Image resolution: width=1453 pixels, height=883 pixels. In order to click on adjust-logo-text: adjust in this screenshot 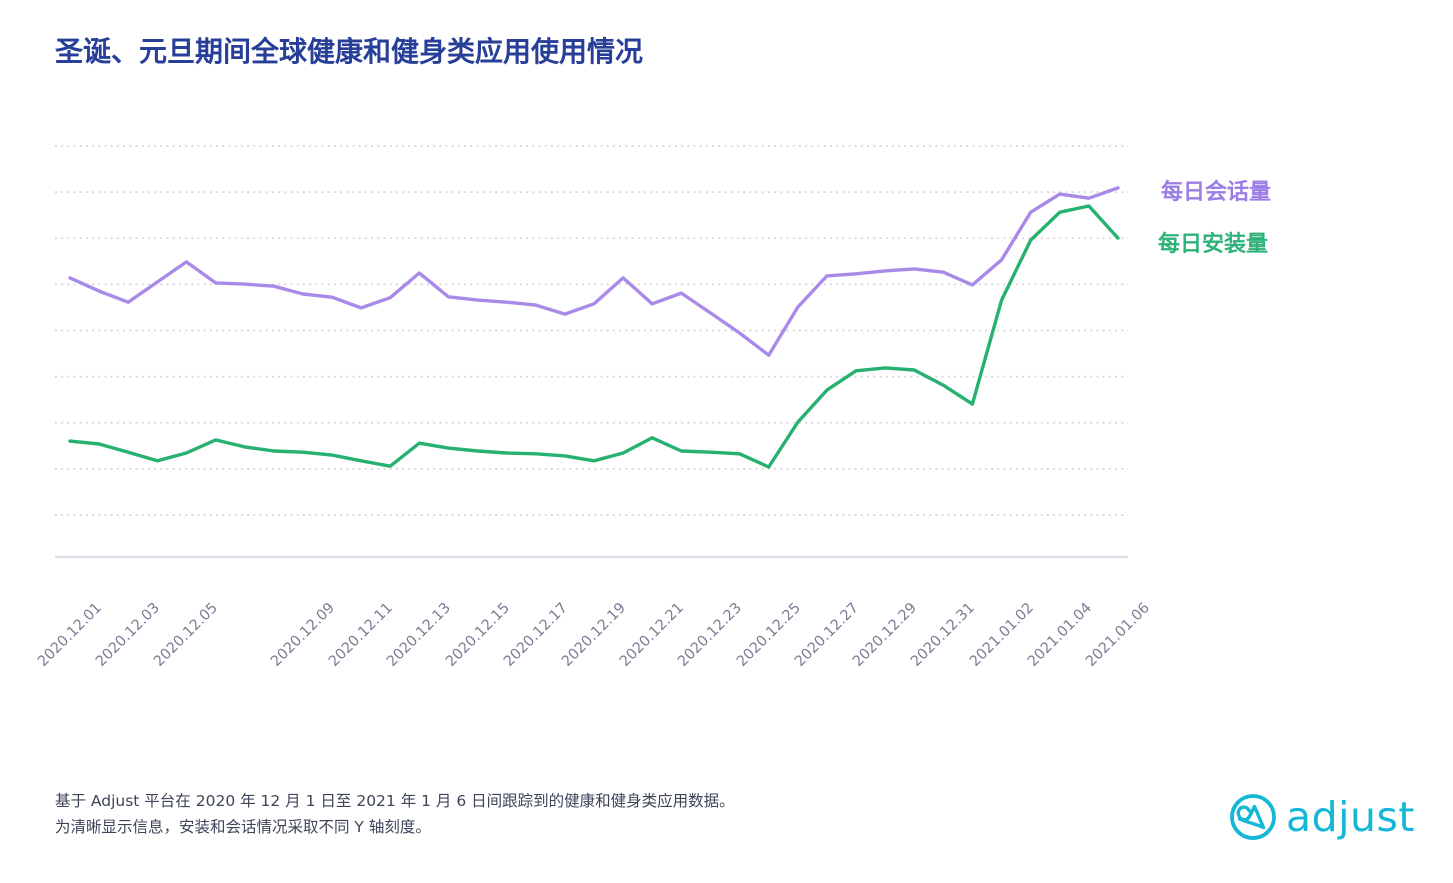, I will do `click(1350, 816)`.